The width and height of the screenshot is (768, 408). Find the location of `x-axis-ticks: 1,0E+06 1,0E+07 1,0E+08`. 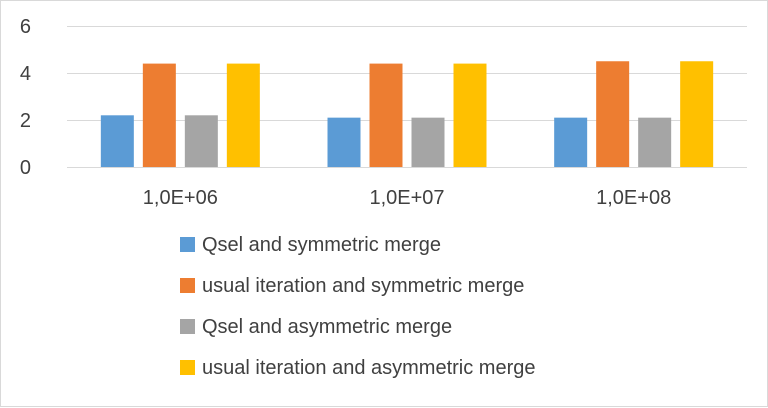

x-axis-ticks: 1,0E+06 1,0E+07 1,0E+08 is located at coordinates (407, 198).